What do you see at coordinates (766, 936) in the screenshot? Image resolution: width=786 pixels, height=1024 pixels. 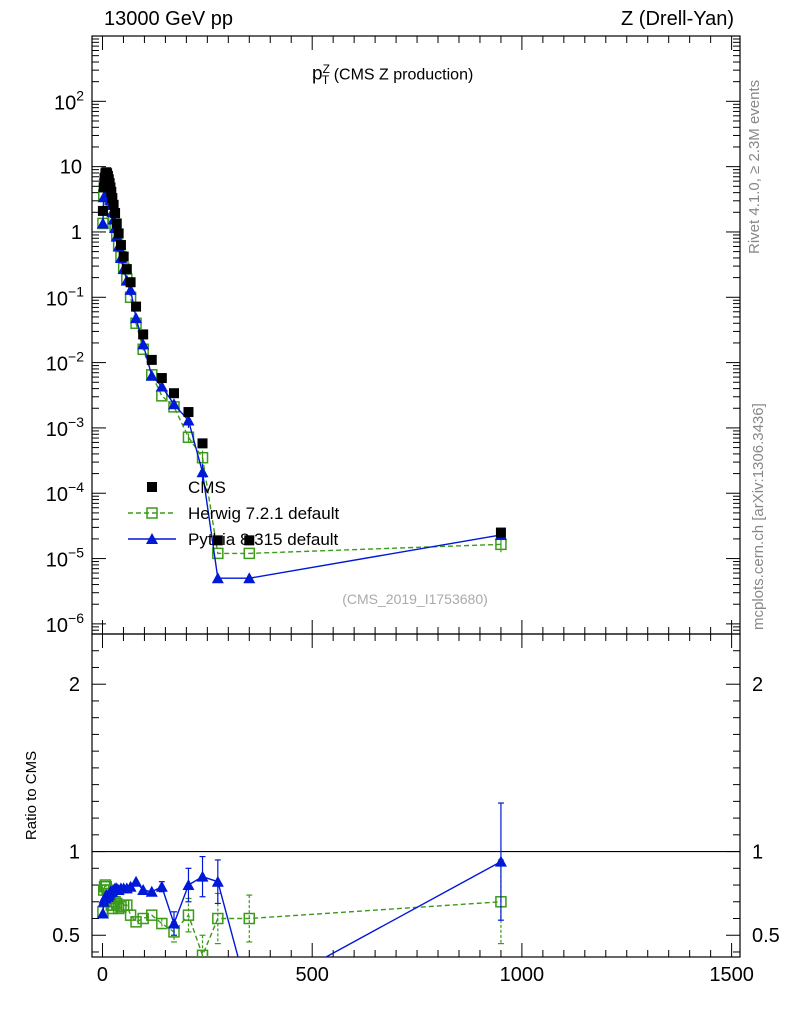 I see `ratio-y-tick-label-right: 0.5` at bounding box center [766, 936].